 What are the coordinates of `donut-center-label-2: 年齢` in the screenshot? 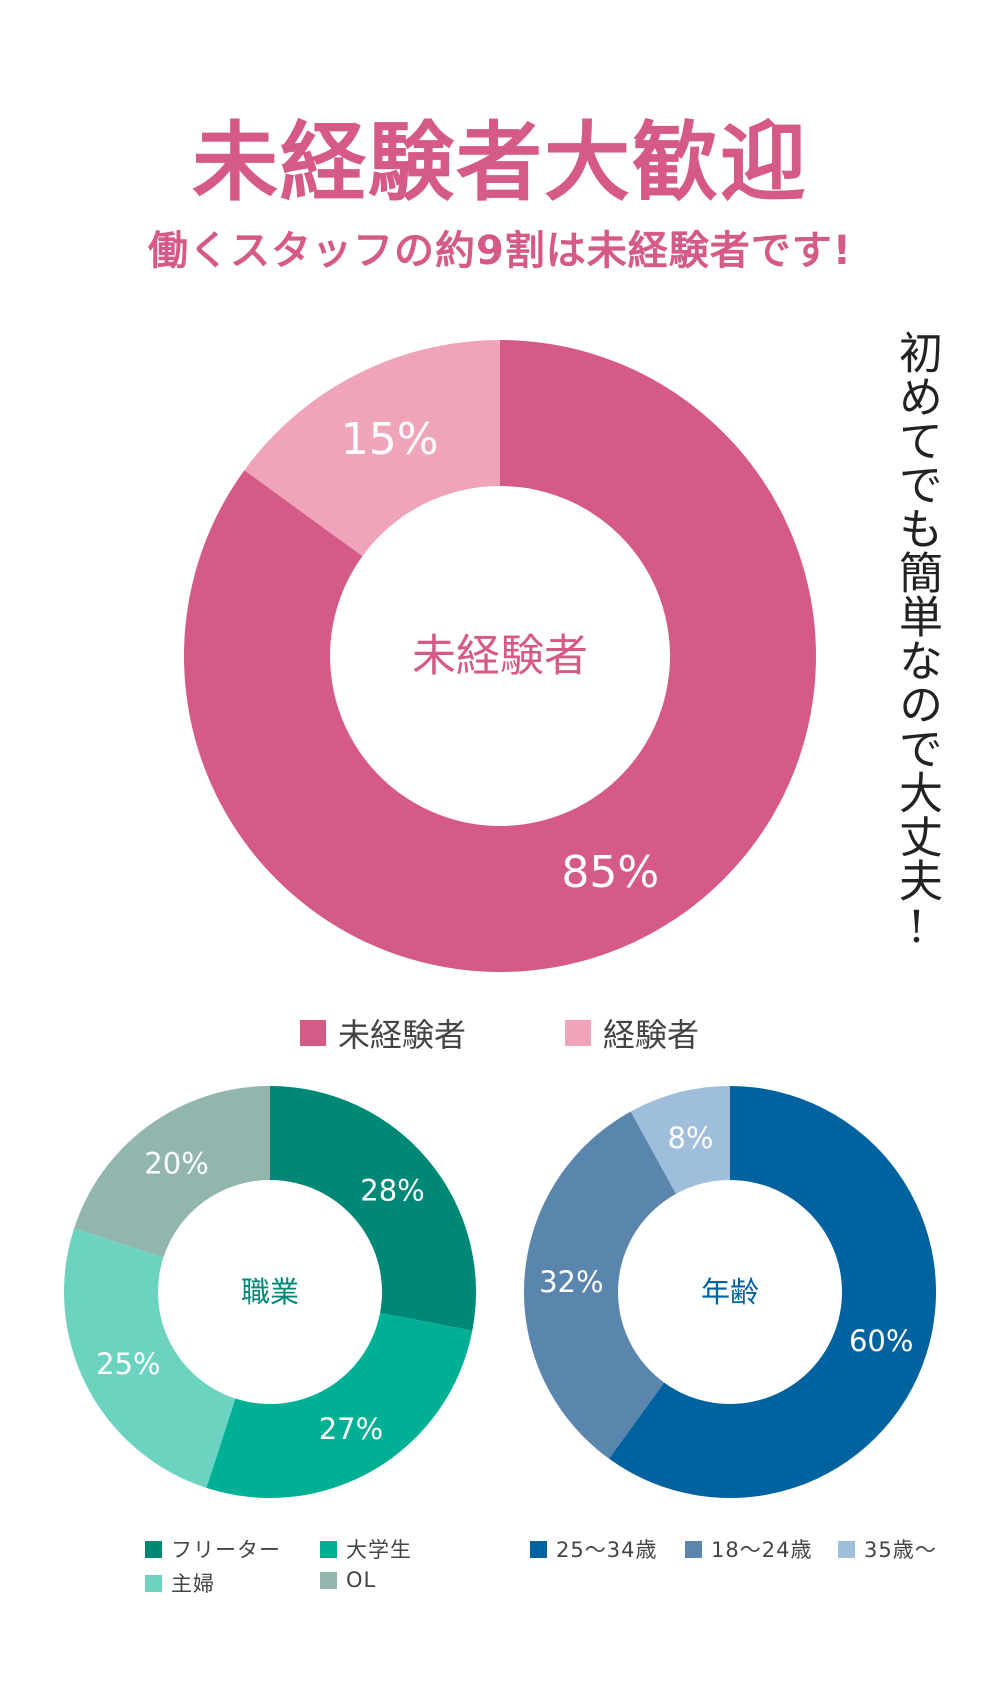 It's located at (730, 1292).